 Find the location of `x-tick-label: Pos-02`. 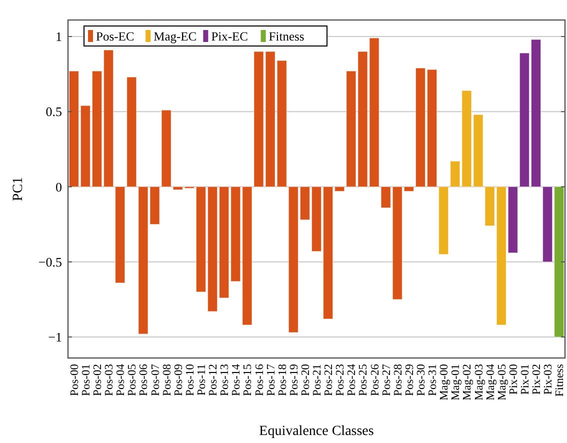

x-tick-label: Pos-02 is located at coordinates (98, 380).